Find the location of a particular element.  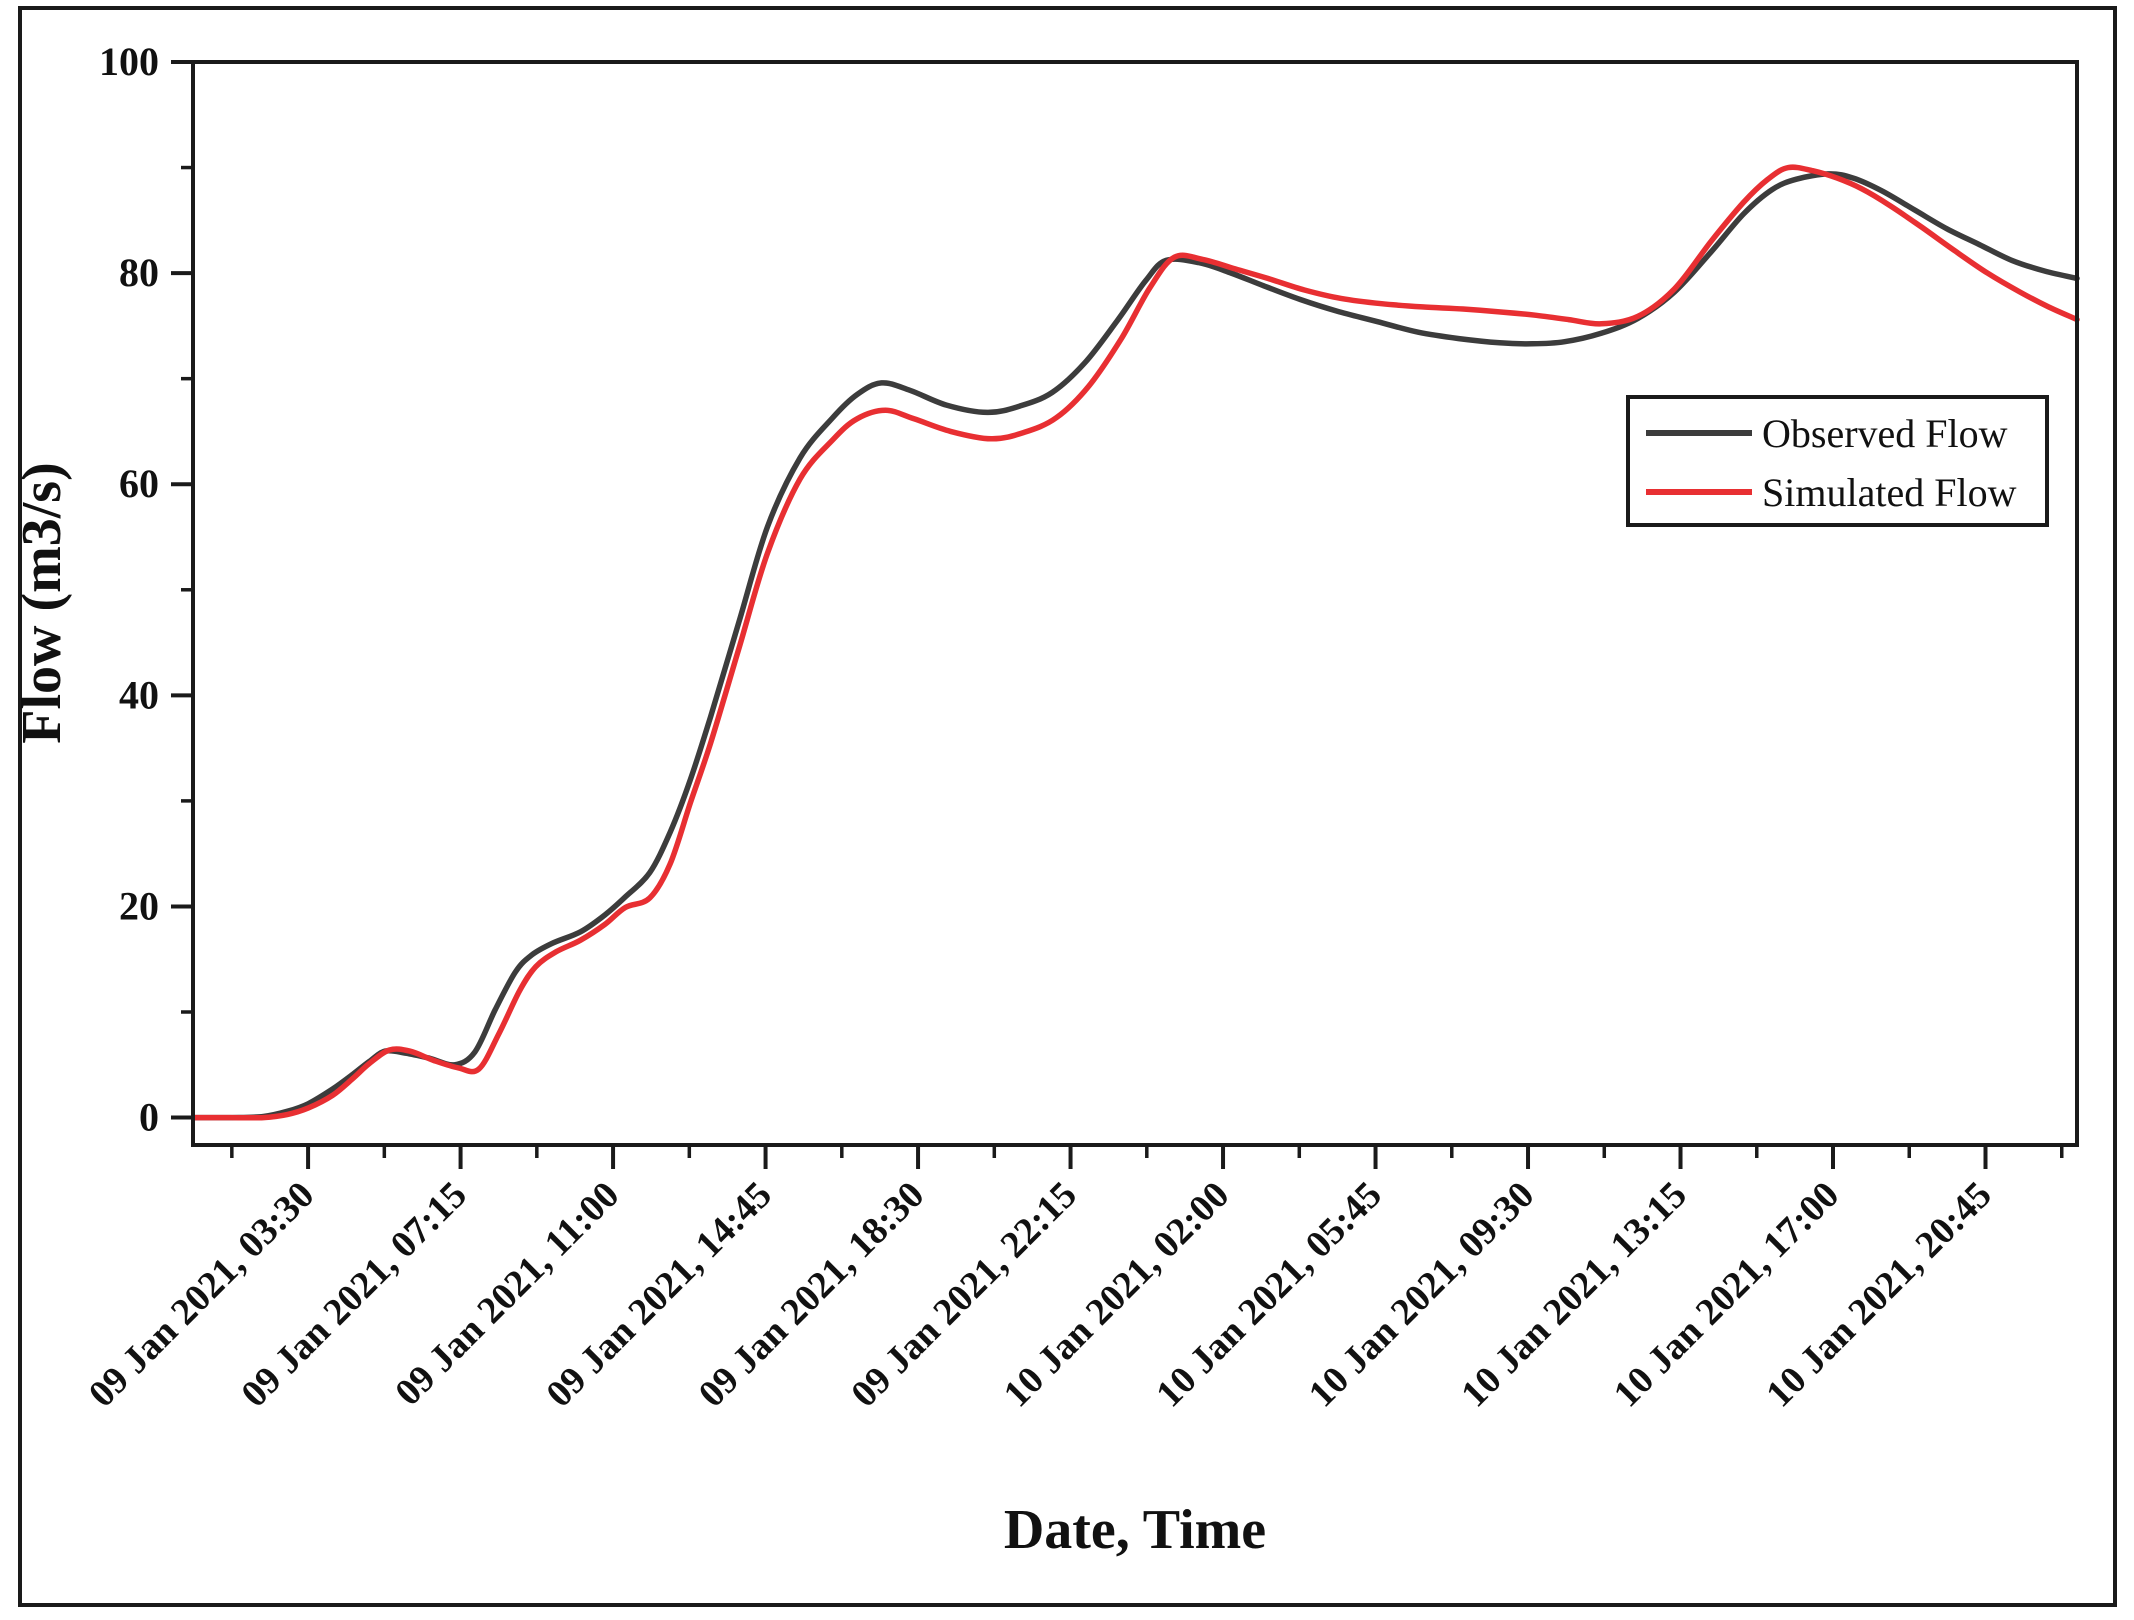

y-axis-ticks is located at coordinates (182, 590).